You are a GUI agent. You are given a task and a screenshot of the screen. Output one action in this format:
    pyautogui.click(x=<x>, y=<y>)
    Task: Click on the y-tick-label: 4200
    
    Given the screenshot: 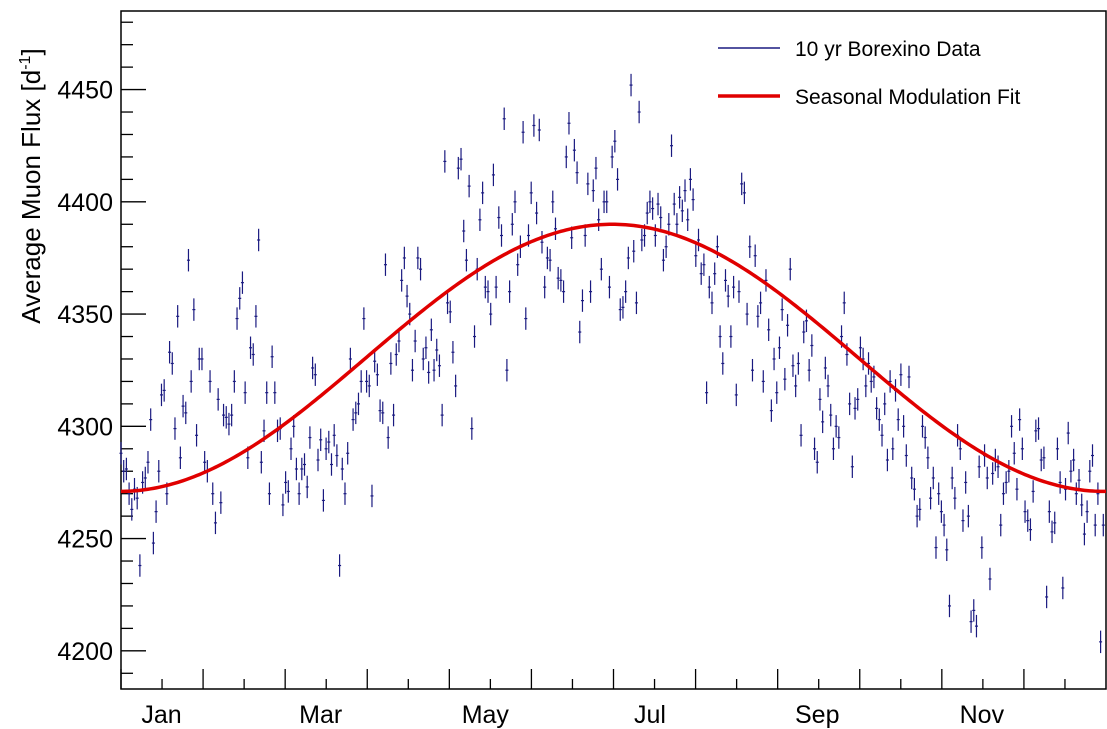 What is the action you would take?
    pyautogui.click(x=85, y=652)
    